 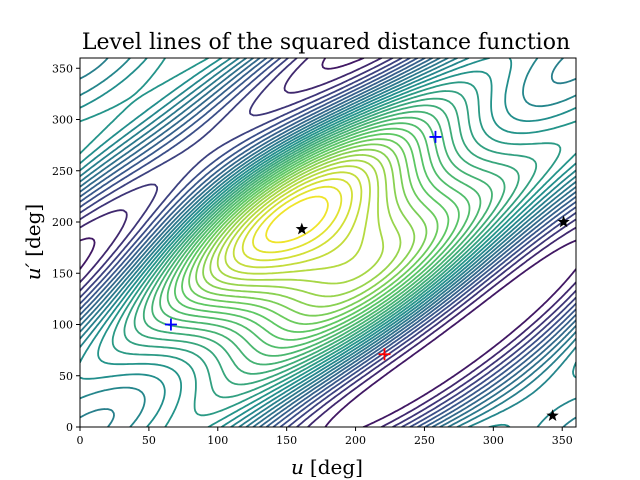 What do you see at coordinates (33, 271) in the screenshot?
I see `y-axis-var: u′` at bounding box center [33, 271].